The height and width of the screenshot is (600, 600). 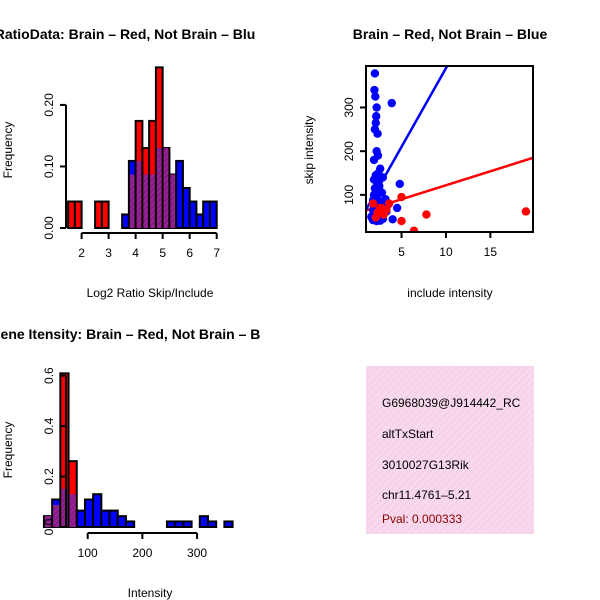 I want to click on scatter-x-axis: 5 10 15, so click(x=447, y=245).